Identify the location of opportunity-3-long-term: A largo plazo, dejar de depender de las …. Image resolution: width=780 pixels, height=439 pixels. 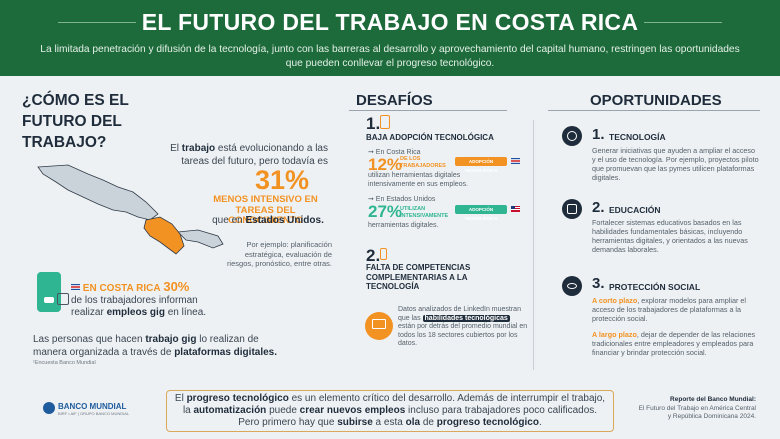
(674, 343).